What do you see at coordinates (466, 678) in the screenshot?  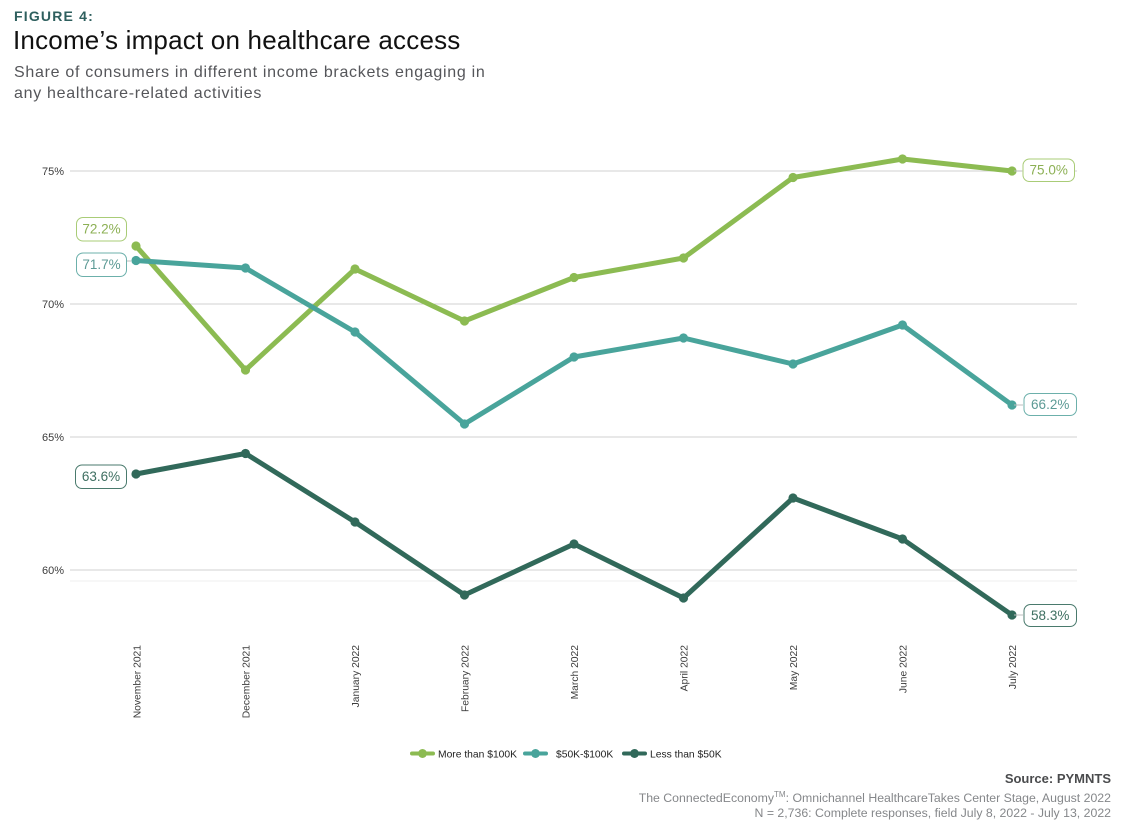 I see `svg-text: February 2022` at bounding box center [466, 678].